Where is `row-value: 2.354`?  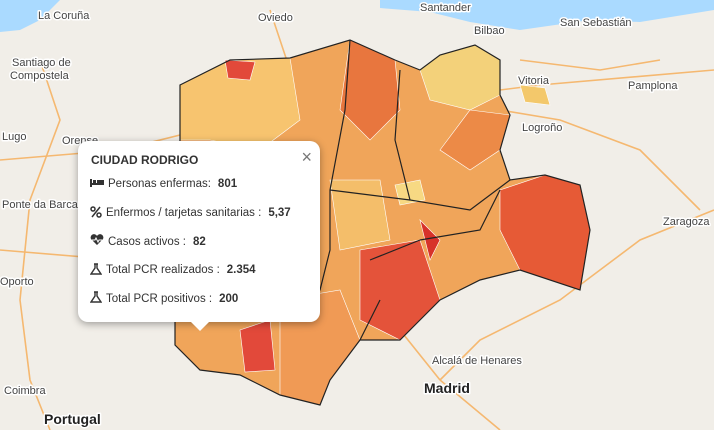
row-value: 2.354 is located at coordinates (241, 270).